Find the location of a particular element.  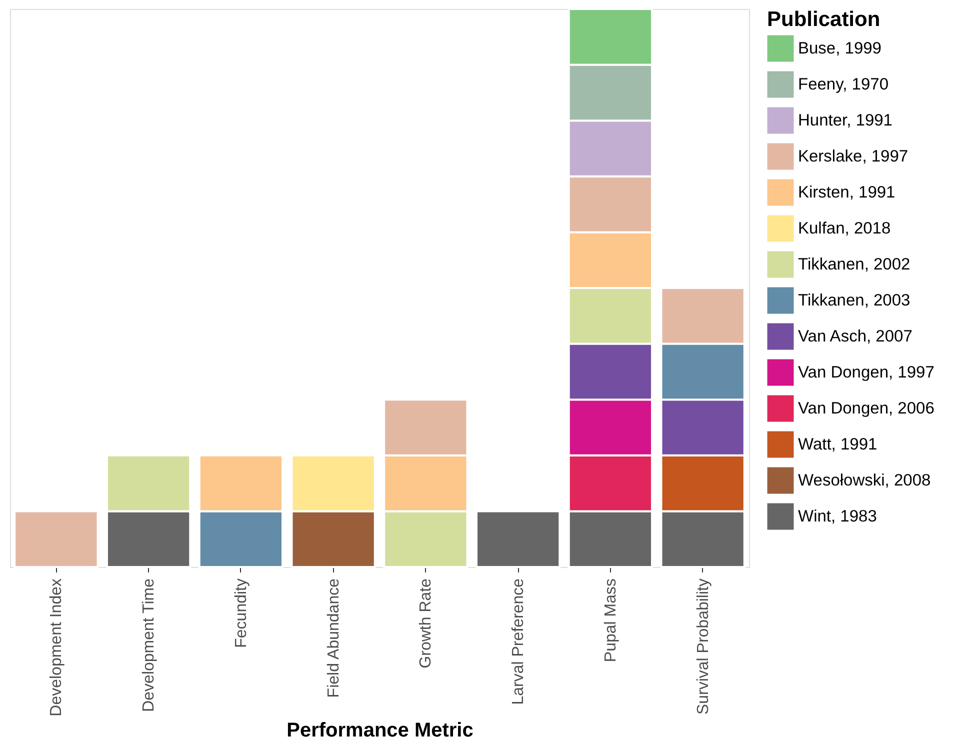

legend-label: Wint, 1983 is located at coordinates (837, 517).